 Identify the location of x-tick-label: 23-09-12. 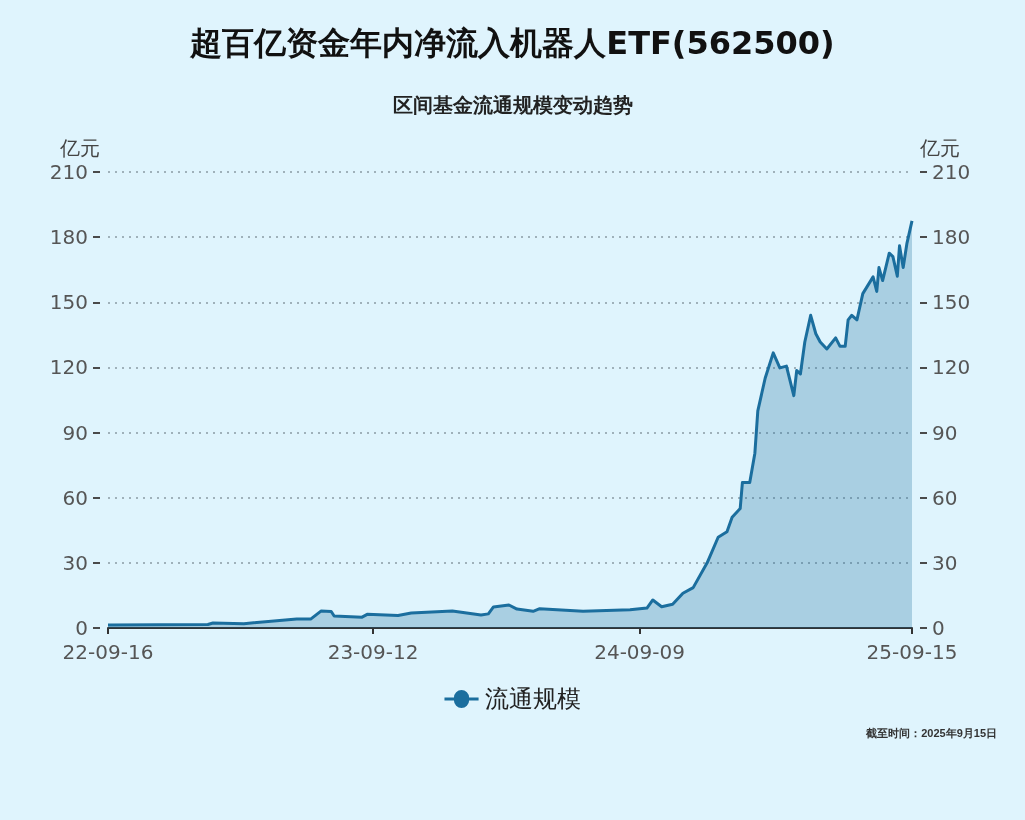
(373, 652).